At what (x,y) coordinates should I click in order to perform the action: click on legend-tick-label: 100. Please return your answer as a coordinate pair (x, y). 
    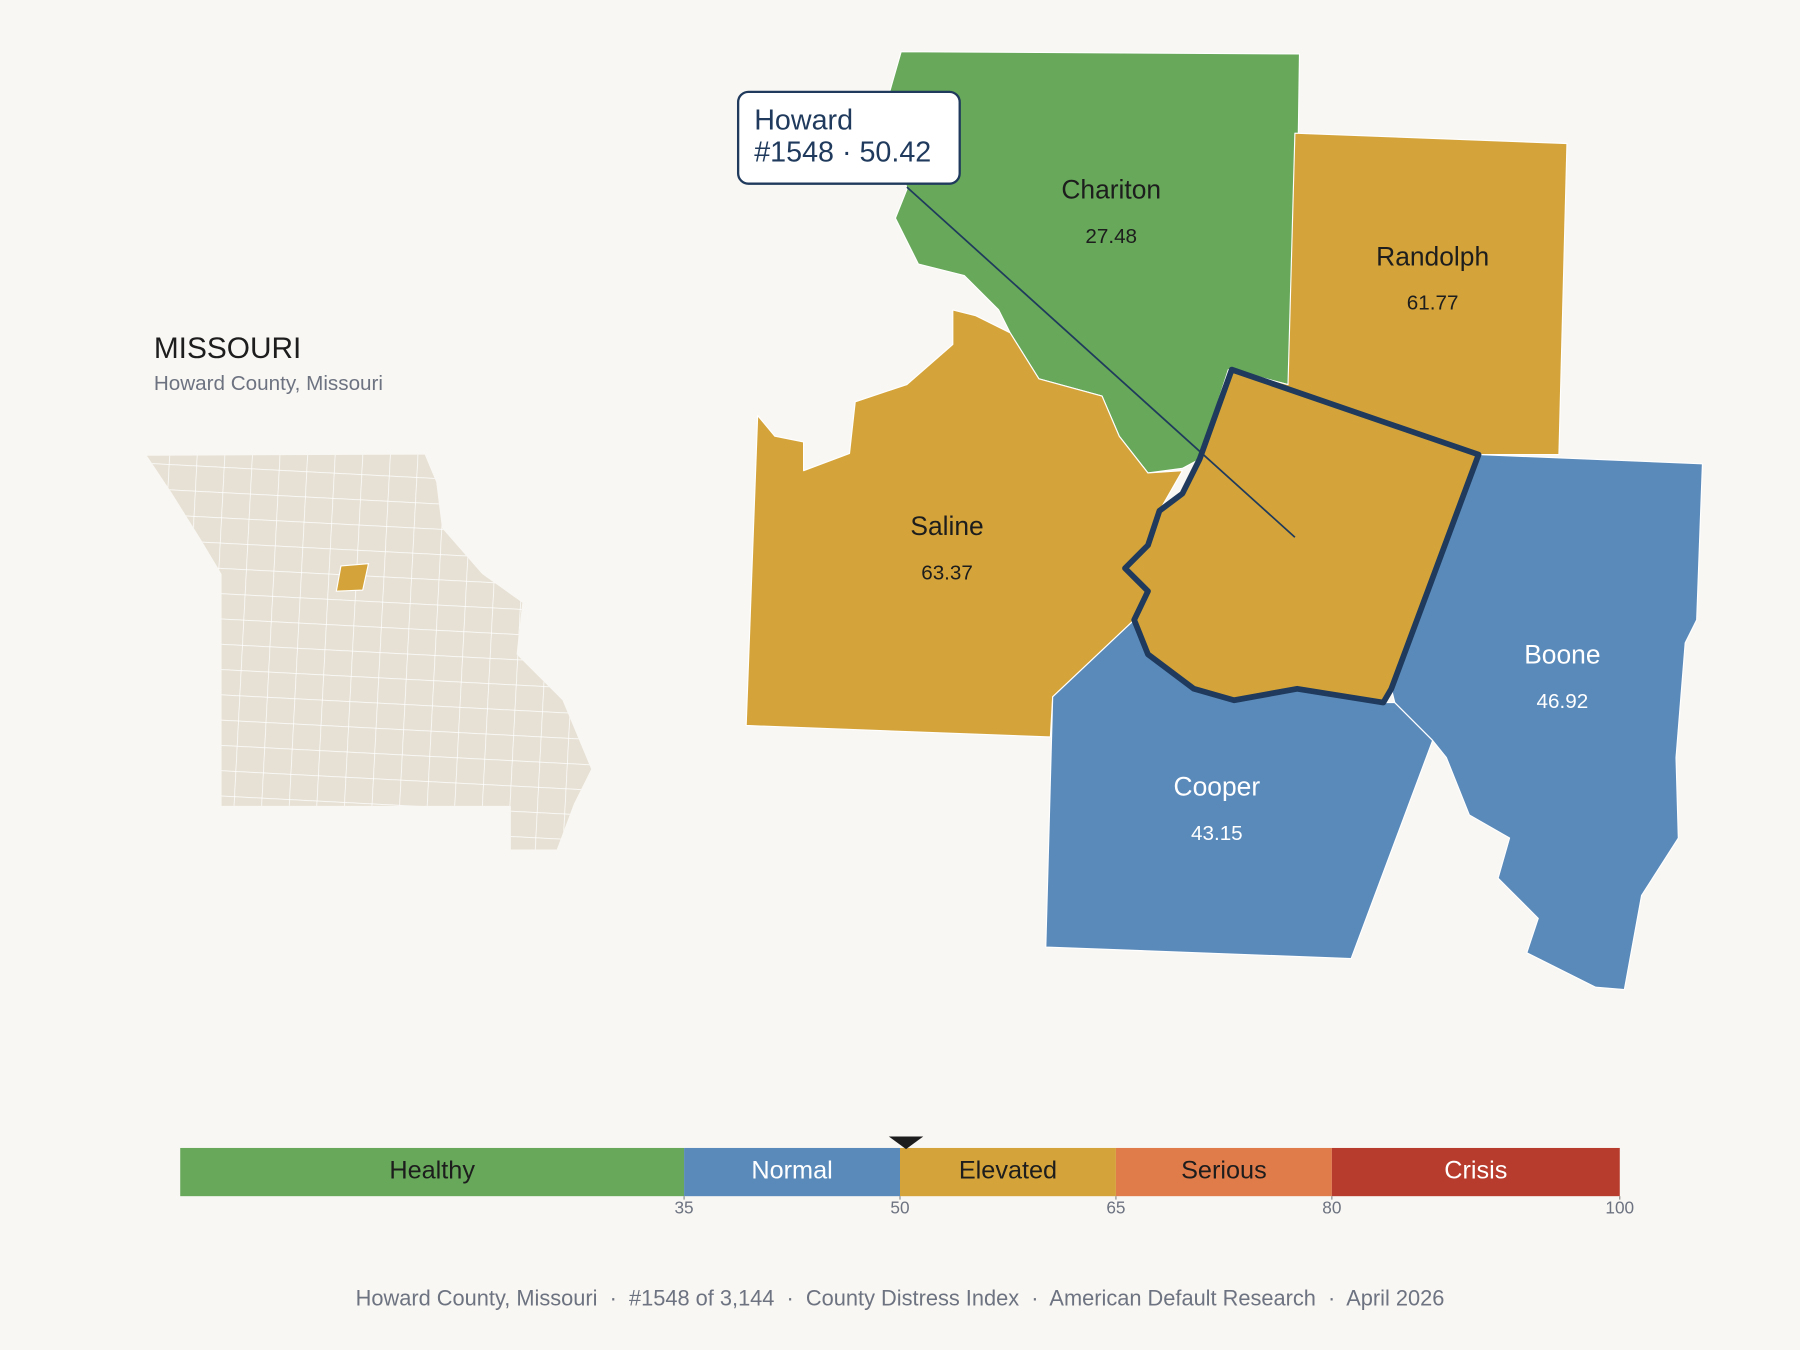
    Looking at the image, I should click on (1619, 1207).